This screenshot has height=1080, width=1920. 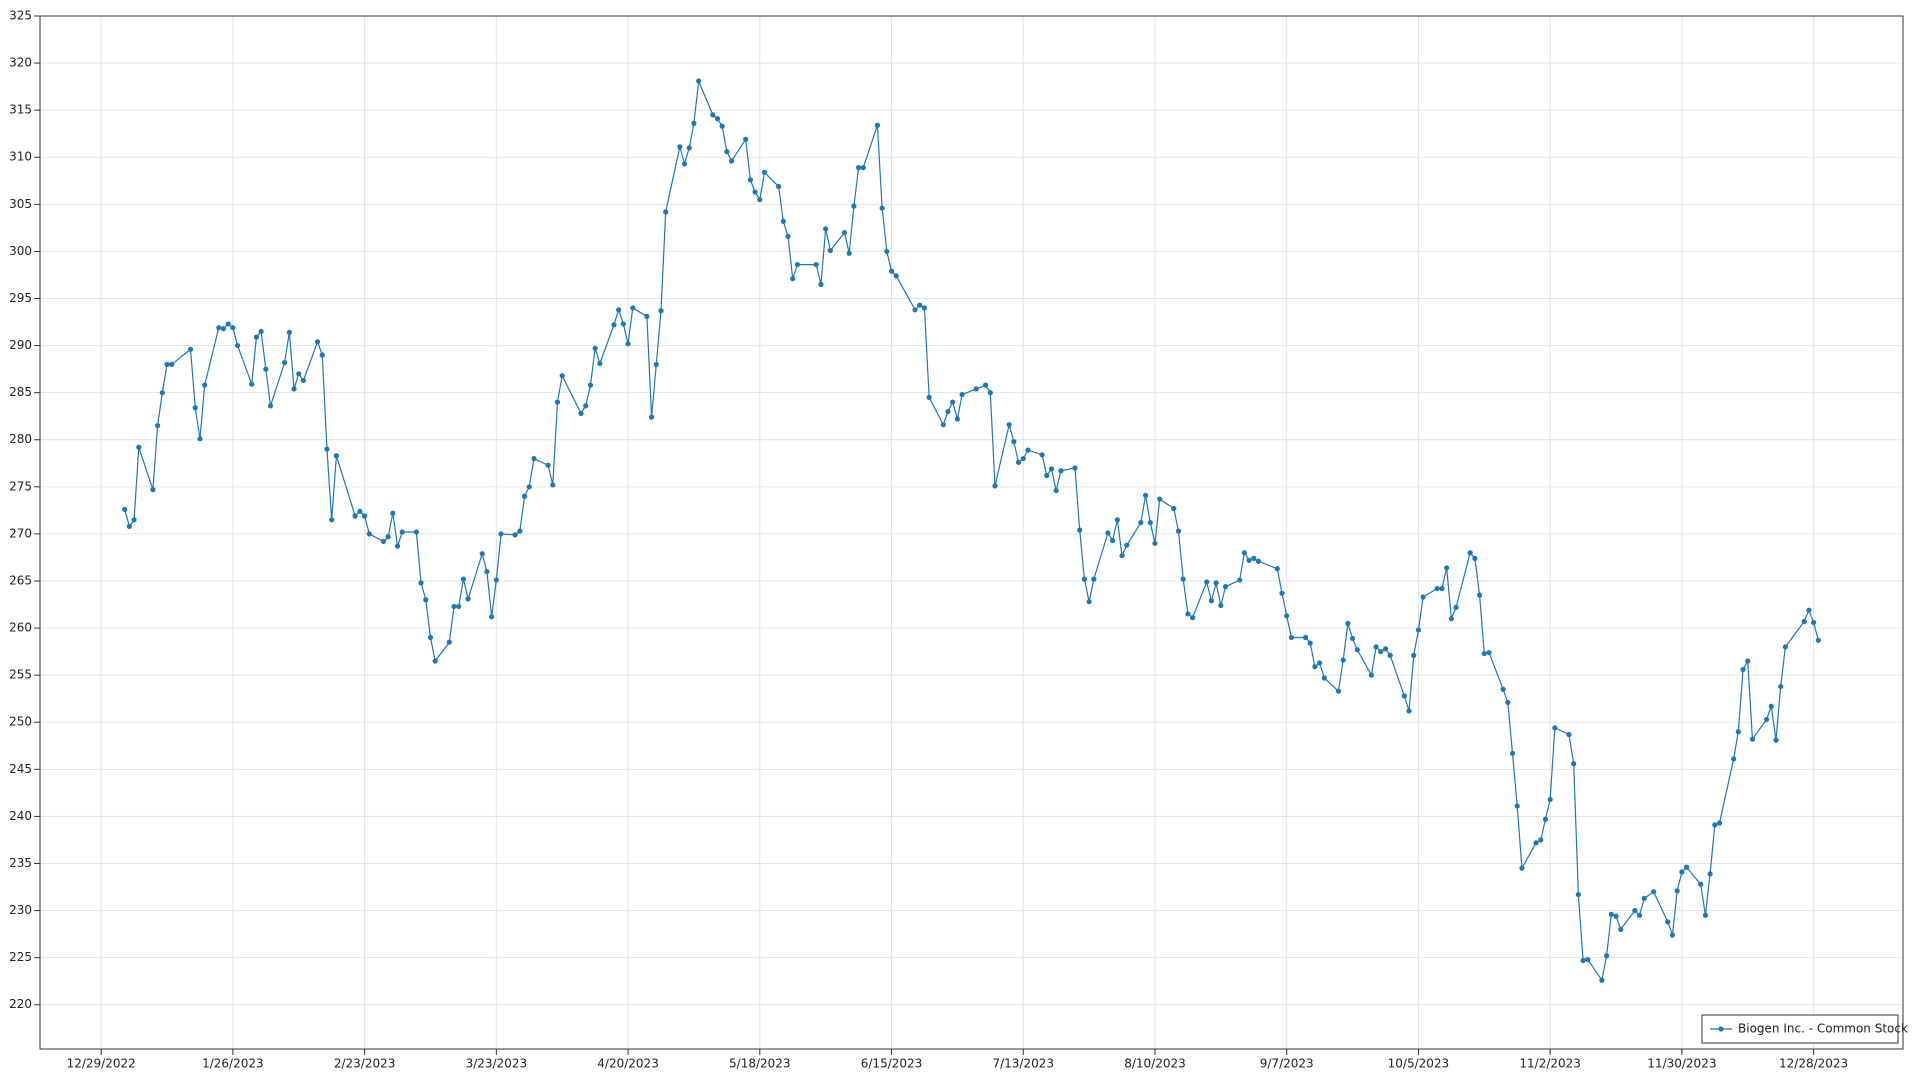 I want to click on y-tick-label: 230, so click(x=20, y=910).